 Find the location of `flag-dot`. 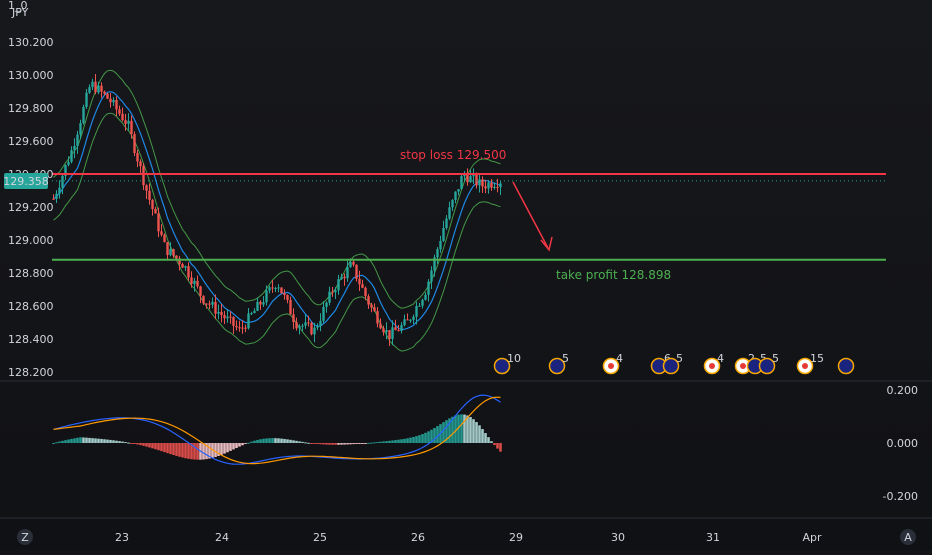

flag-dot is located at coordinates (712, 366).